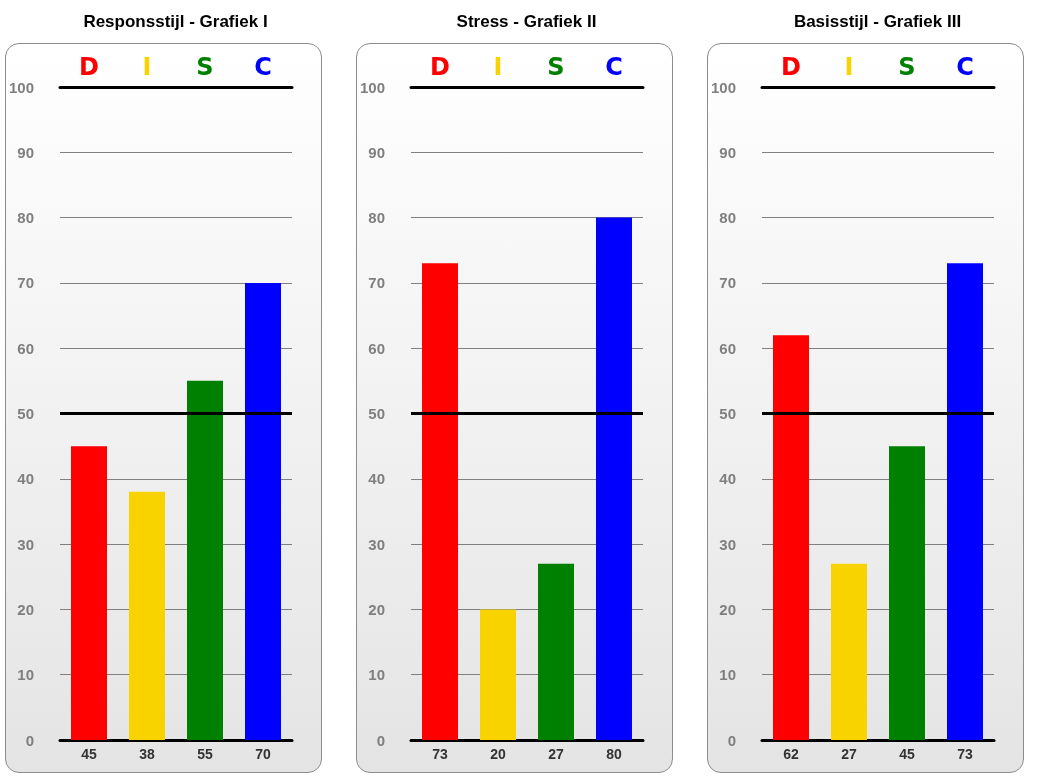 This screenshot has height=778, width=1055. What do you see at coordinates (791, 754) in the screenshot?
I see `data-label: 62` at bounding box center [791, 754].